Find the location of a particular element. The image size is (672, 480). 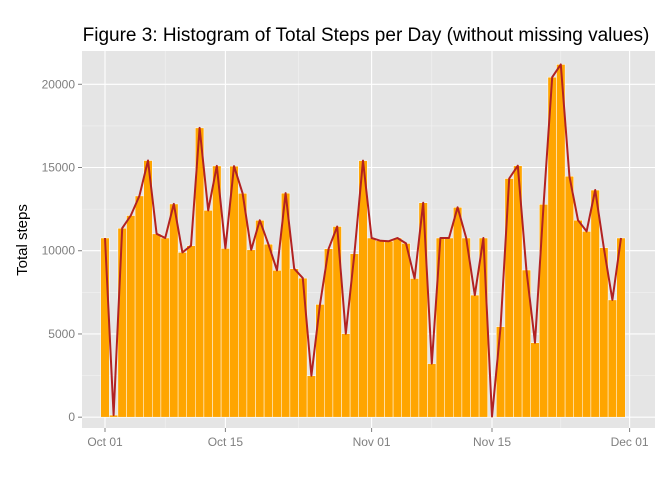

y-axis-title: Total steps is located at coordinates (22, 240).